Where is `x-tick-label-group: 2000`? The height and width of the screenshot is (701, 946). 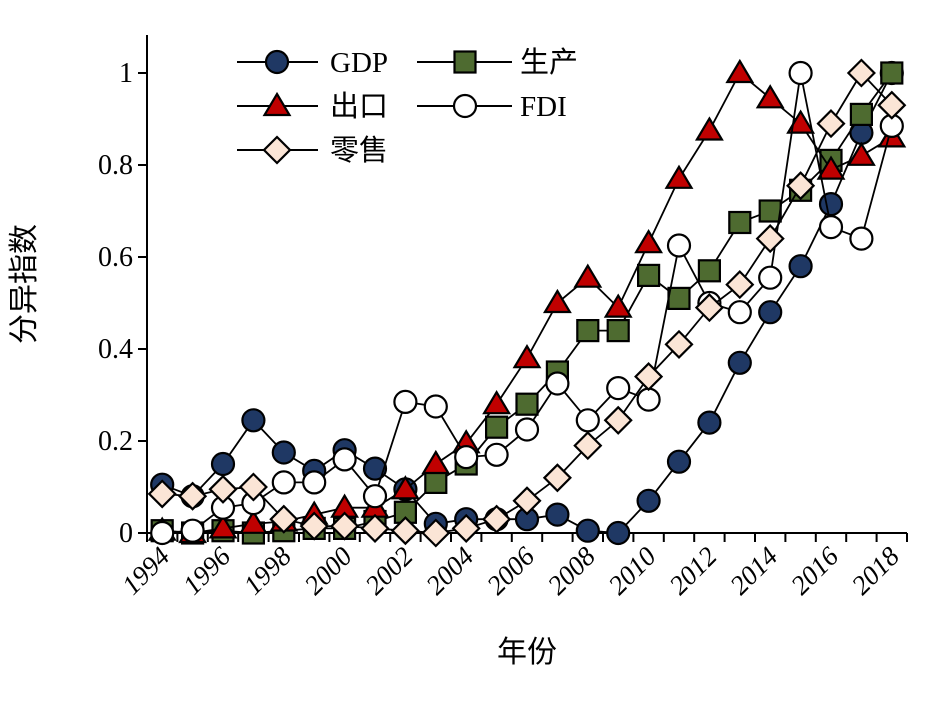
x-tick-label-group: 2000 is located at coordinates (328, 571).